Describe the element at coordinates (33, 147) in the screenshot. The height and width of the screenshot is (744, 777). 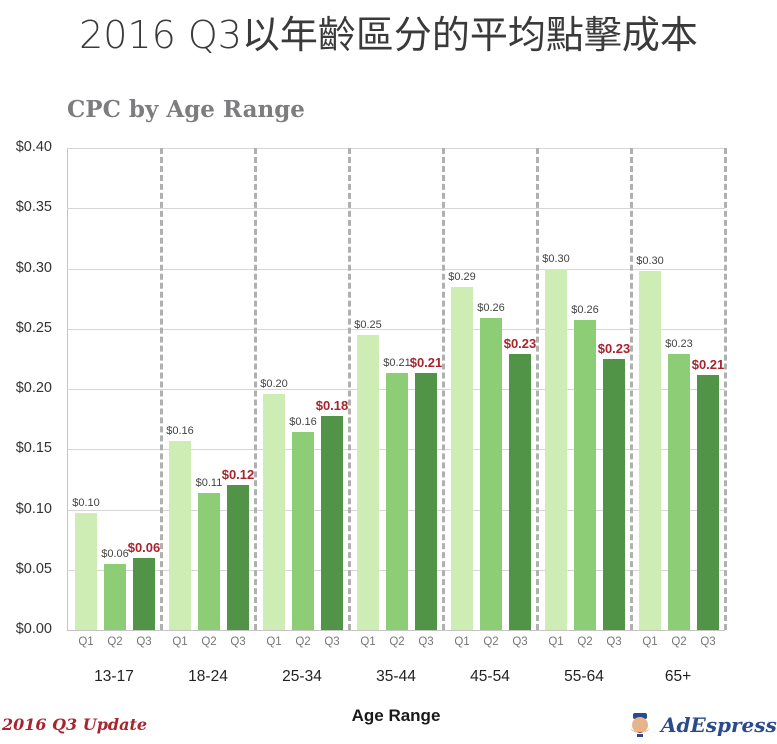
I see `y-tick-label: $0.40` at that location.